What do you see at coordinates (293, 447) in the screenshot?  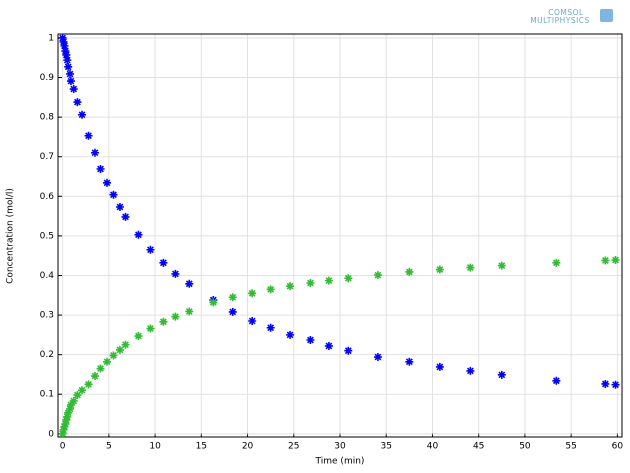 I see `x-tick-label: 25` at bounding box center [293, 447].